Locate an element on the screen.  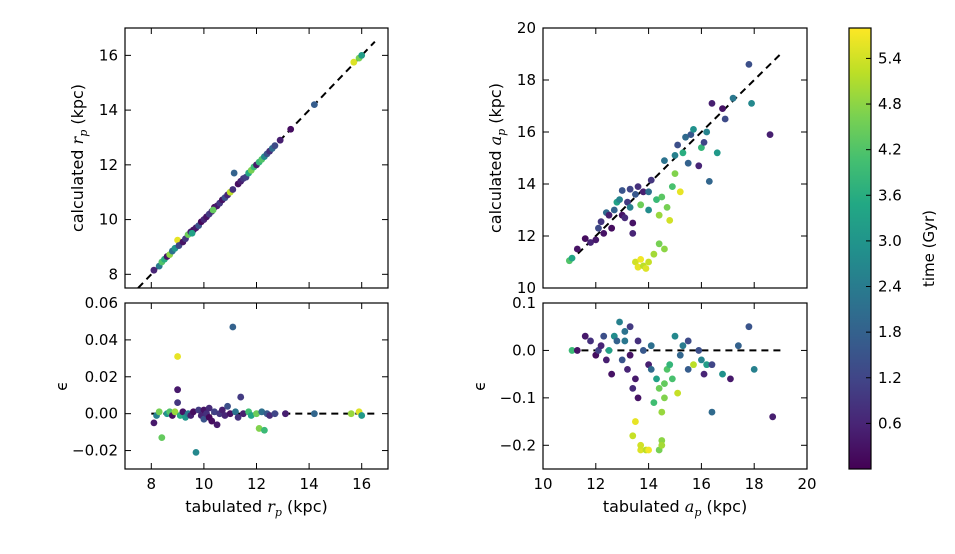
colorbar-tick-label: 2.4 is located at coordinates (890, 287).